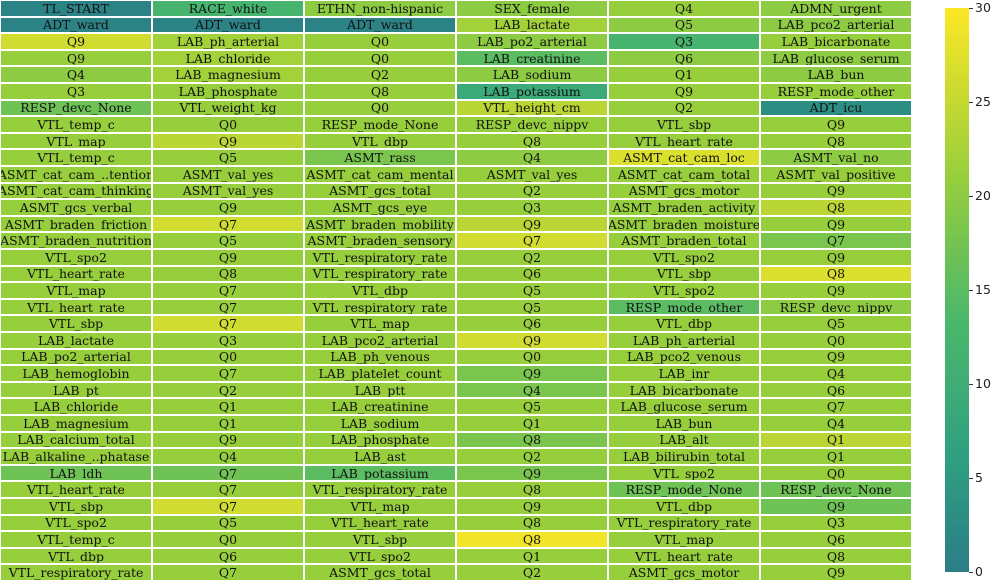  What do you see at coordinates (532, 556) in the screenshot?
I see `heatmap-cell: Q1` at bounding box center [532, 556].